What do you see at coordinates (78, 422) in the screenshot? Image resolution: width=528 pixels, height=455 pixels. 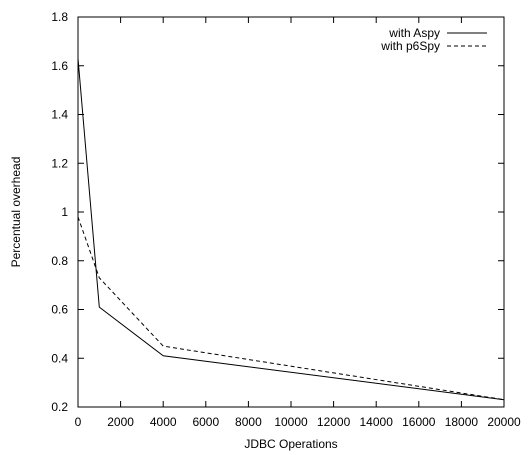 I see `x-tick-label: 0` at bounding box center [78, 422].